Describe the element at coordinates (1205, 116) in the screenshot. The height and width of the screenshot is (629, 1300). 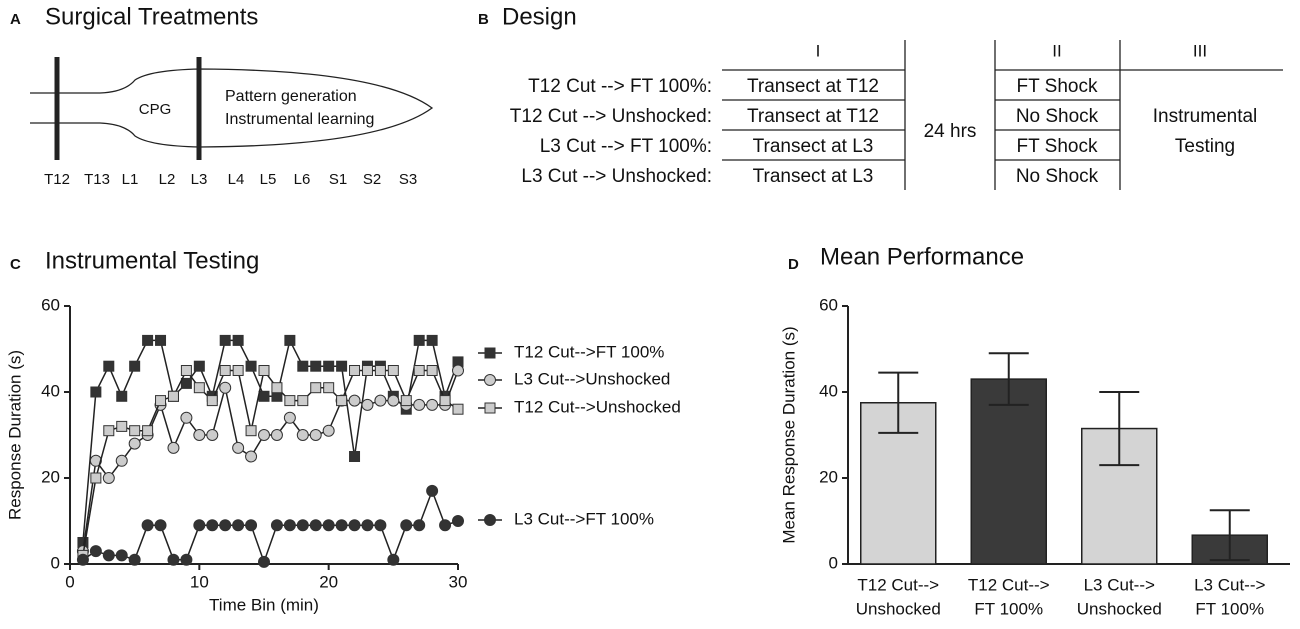
I see `testing-label: Instrumental` at that location.